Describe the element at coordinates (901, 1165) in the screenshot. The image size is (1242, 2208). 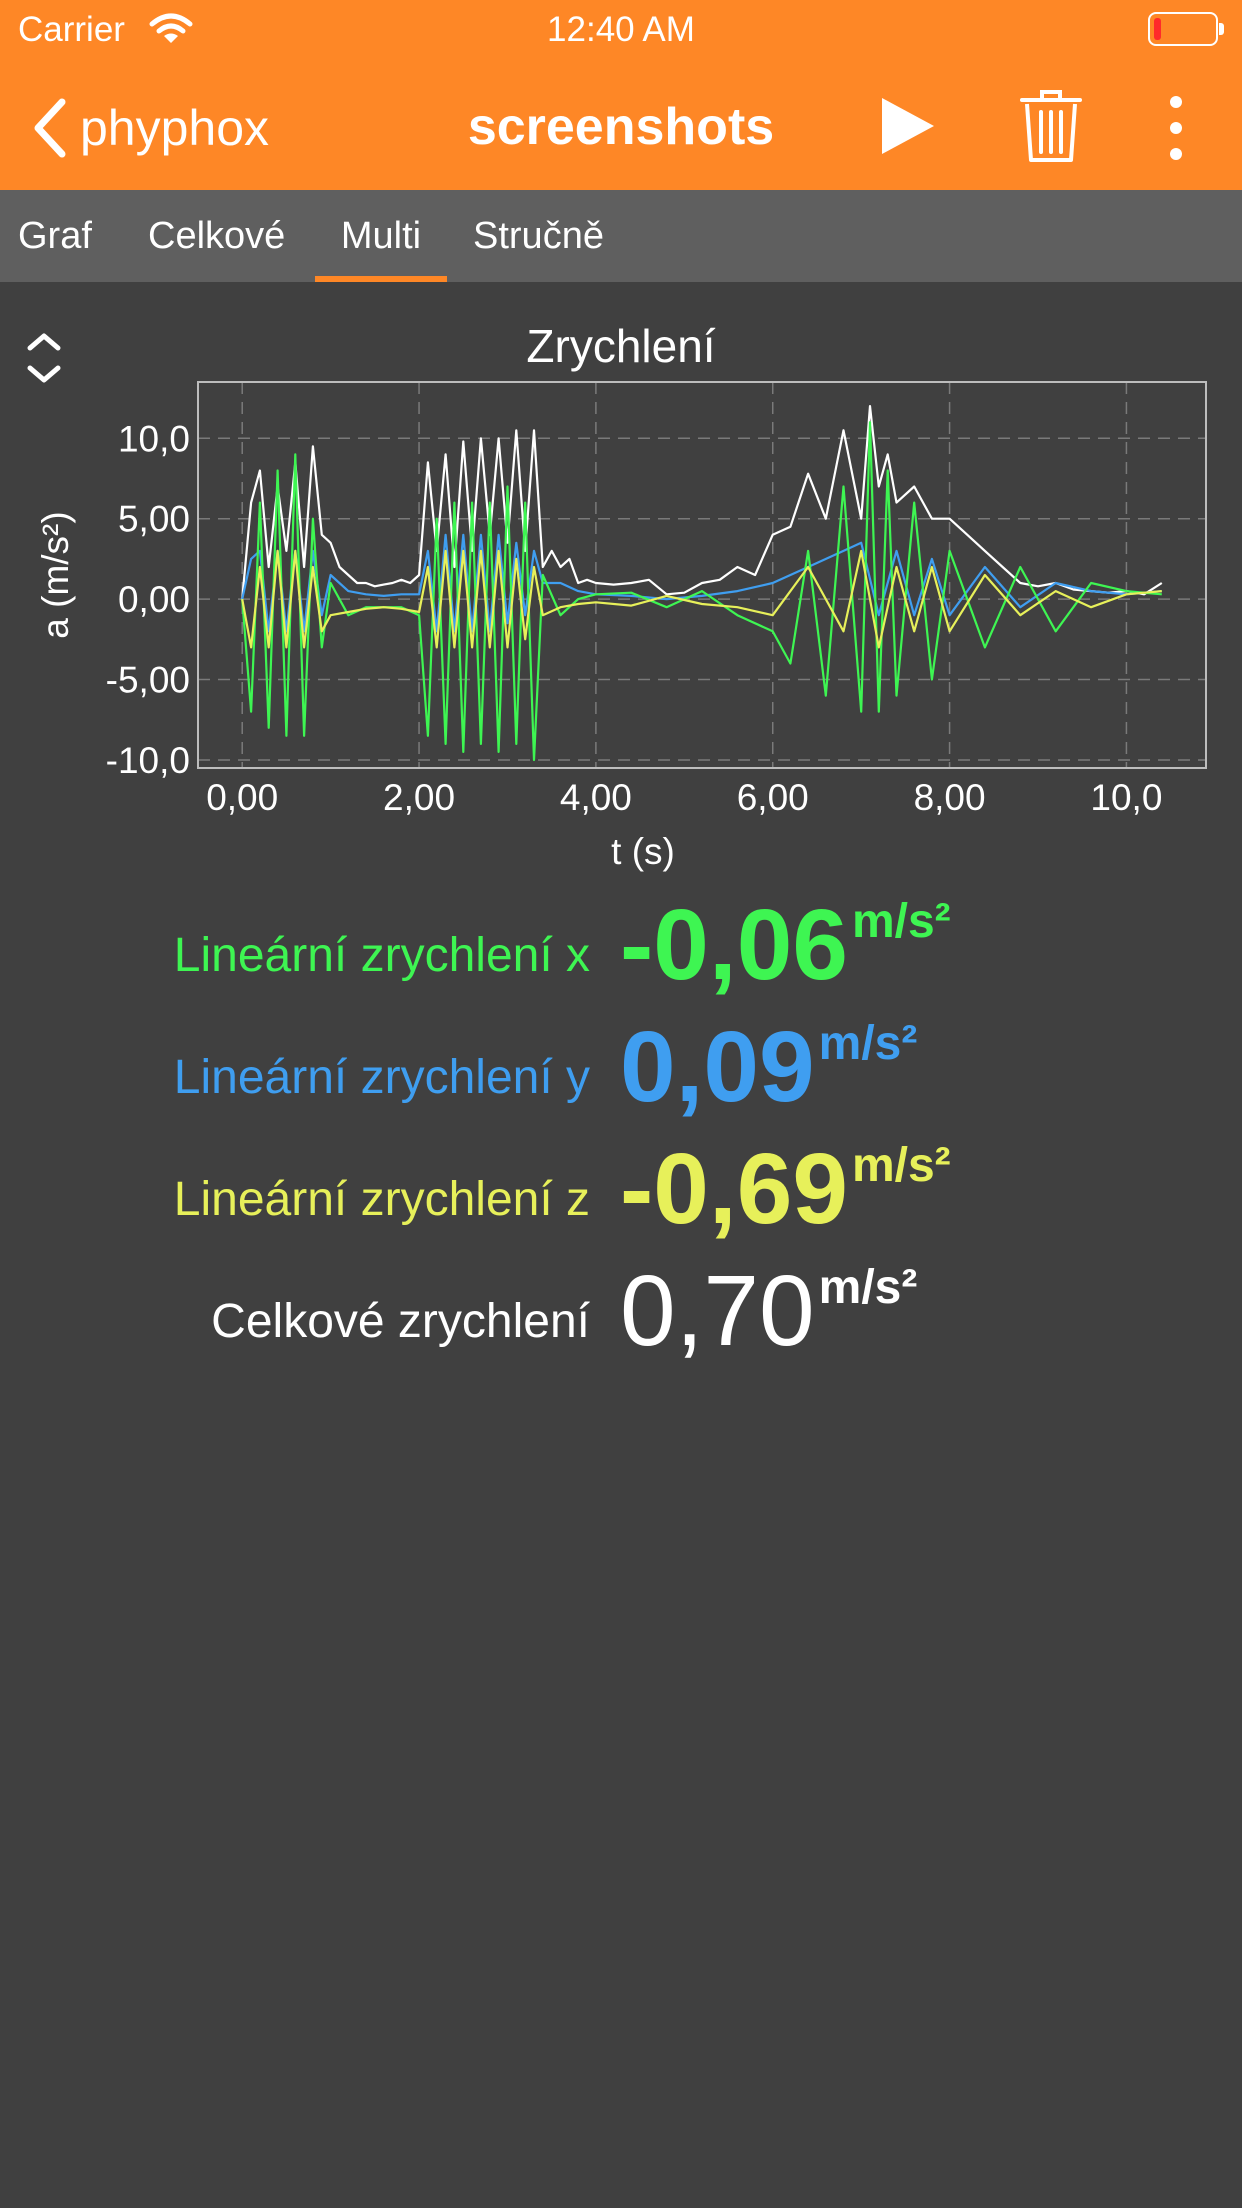
I see `linear-accel-z-unit: m/s²` at that location.